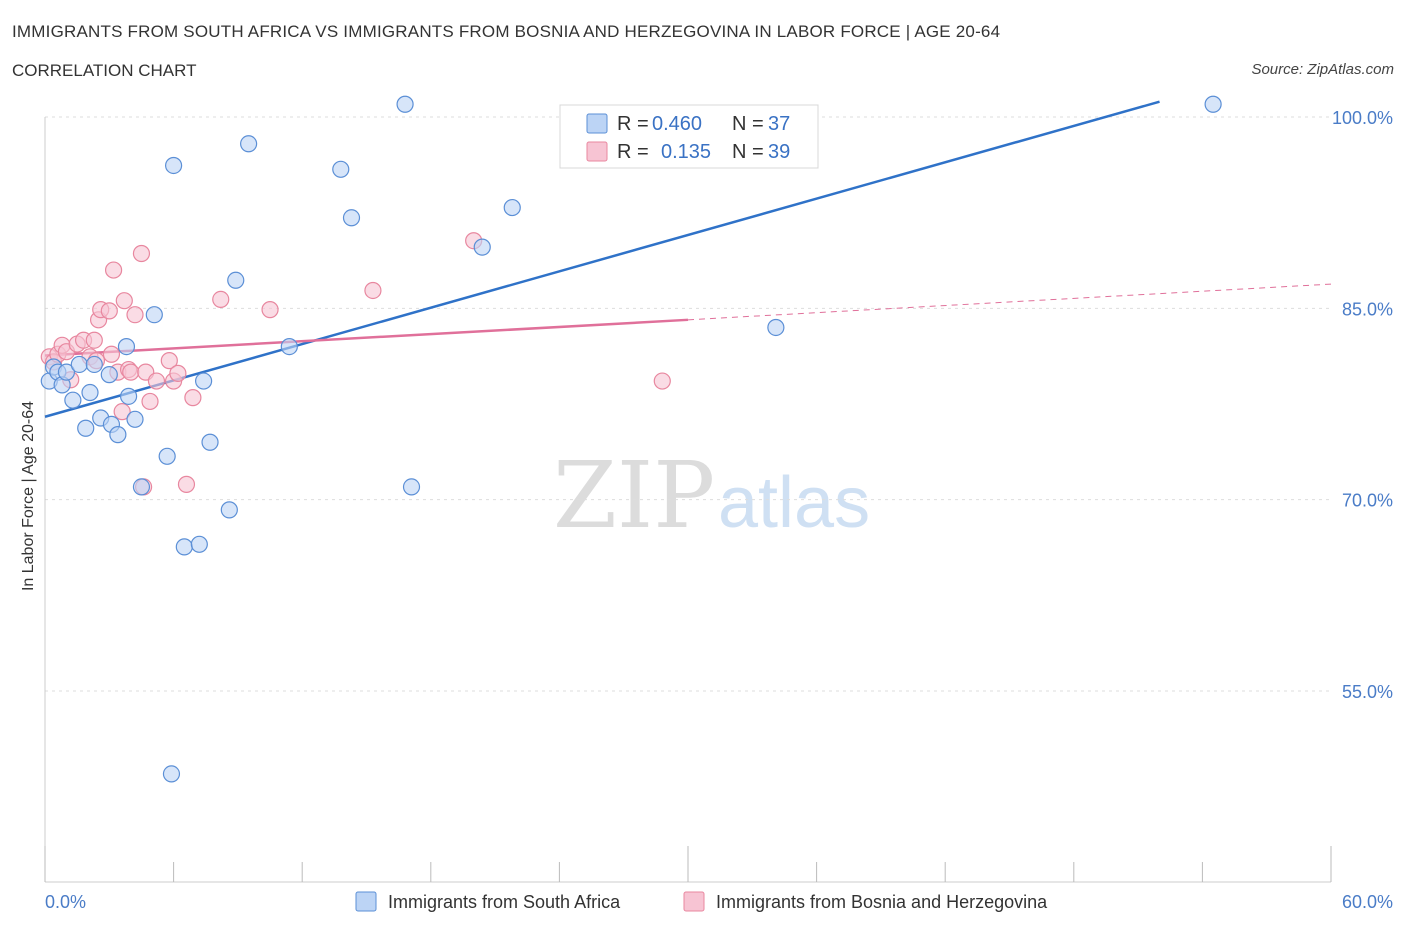 Image resolution: width=1406 pixels, height=930 pixels. I want to click on y-tick-label: 85.0%, so click(1367, 309).